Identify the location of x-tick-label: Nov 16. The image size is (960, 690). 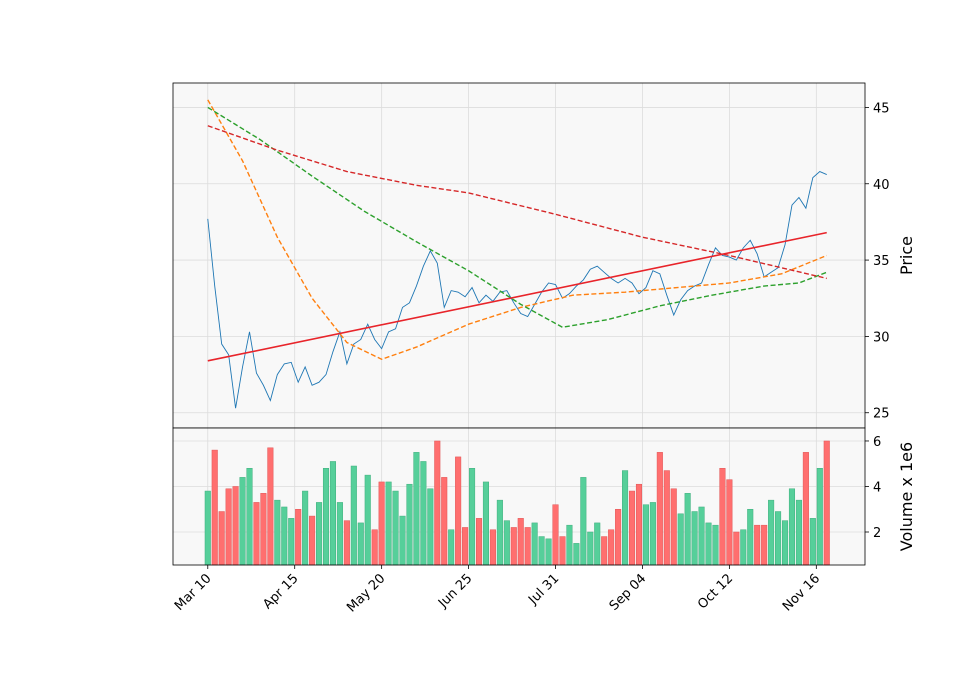
(801, 592).